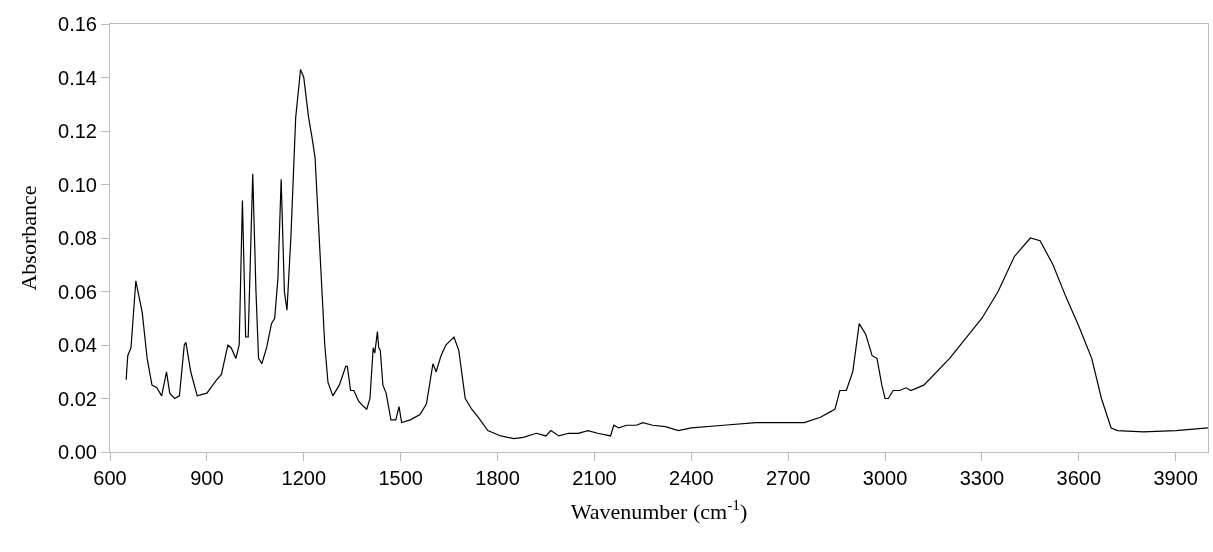 Image resolution: width=1213 pixels, height=552 pixels. Describe the element at coordinates (594, 478) in the screenshot. I see `x-tick-label: 2100` at that location.